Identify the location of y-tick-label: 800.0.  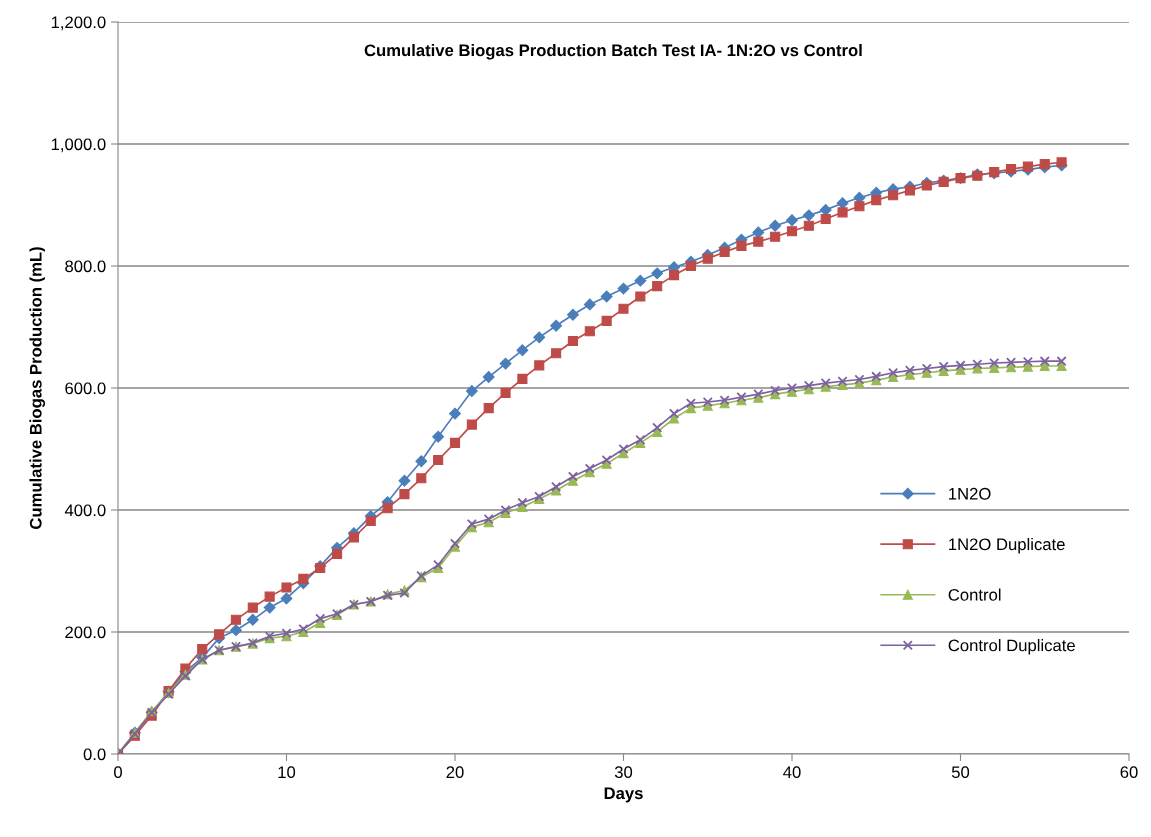
(85, 266).